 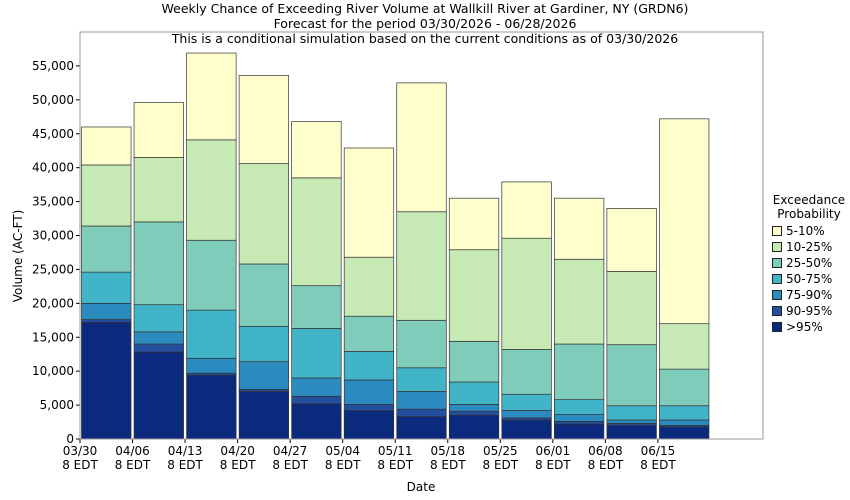 I want to click on y-tick-label: 30,000, so click(x=53, y=236).